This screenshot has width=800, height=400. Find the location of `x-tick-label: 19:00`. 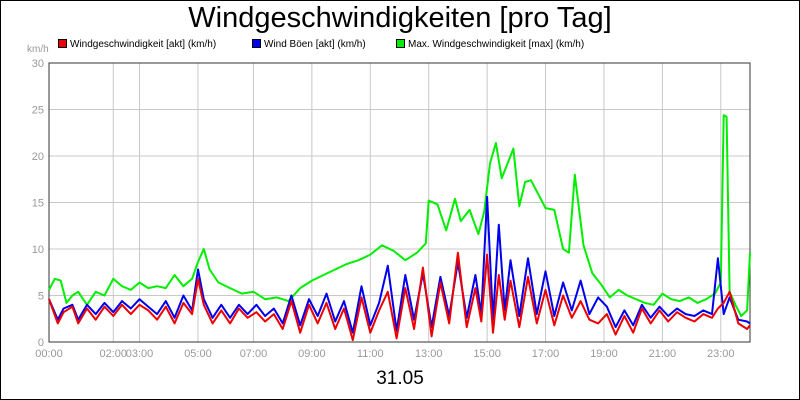

x-tick-label: 19:00 is located at coordinates (604, 354).